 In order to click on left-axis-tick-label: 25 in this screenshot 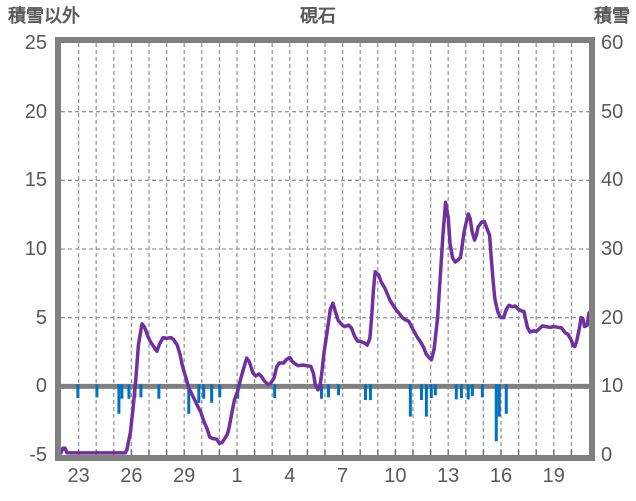, I will do `click(35, 43)`.